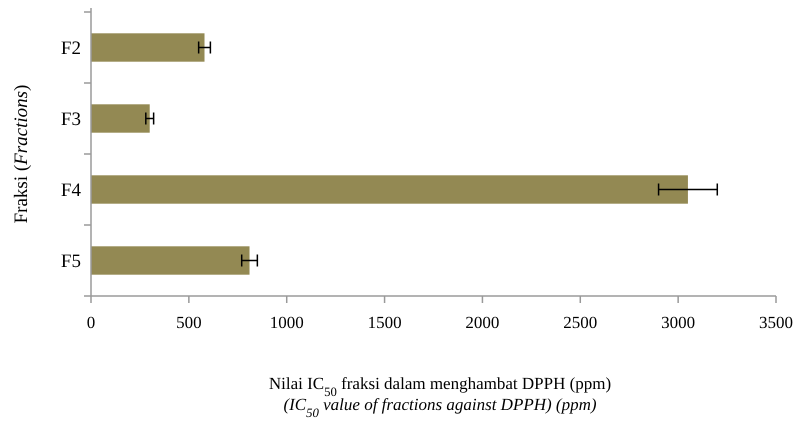 This screenshot has width=803, height=434. Describe the element at coordinates (70, 119) in the screenshot. I see `y-tick-label: F3` at that location.